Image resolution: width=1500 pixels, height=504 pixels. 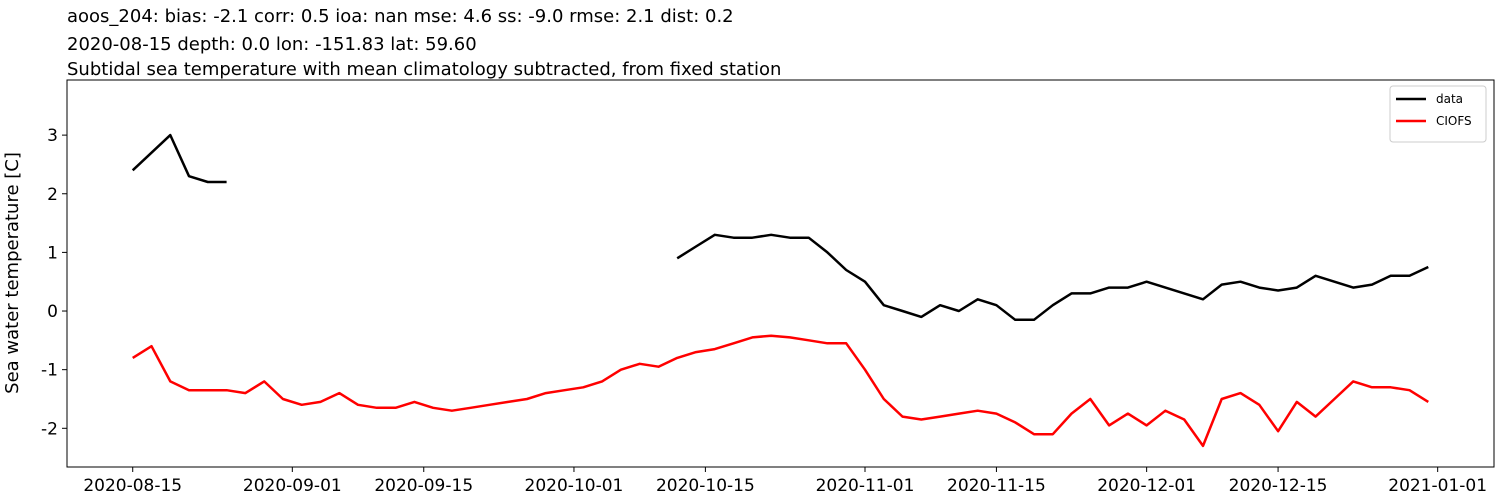 What do you see at coordinates (52, 195) in the screenshot?
I see `y-tick-label: 2` at bounding box center [52, 195].